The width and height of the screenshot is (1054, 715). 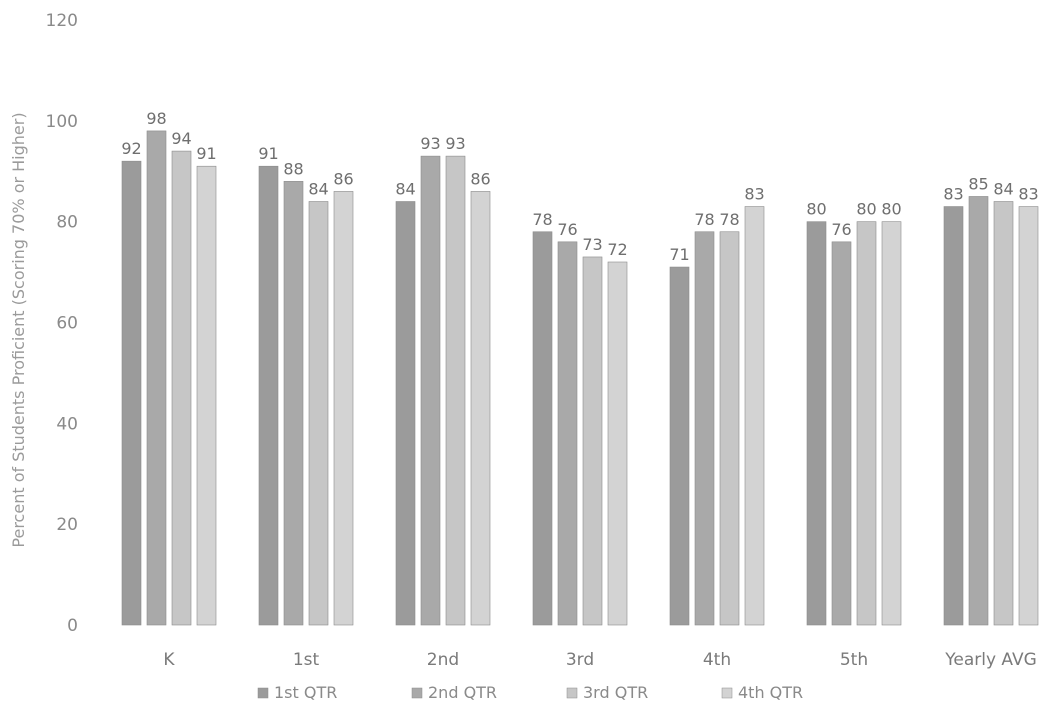 What do you see at coordinates (67, 525) in the screenshot?
I see `y-tick-label: 20` at bounding box center [67, 525].